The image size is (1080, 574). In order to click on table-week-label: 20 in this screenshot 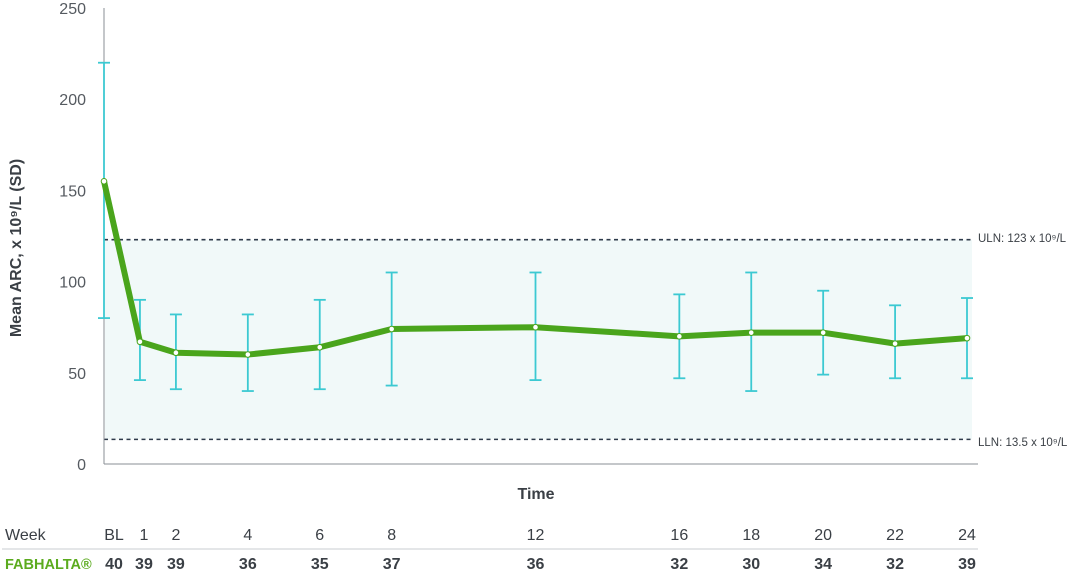, I will do `click(823, 535)`.